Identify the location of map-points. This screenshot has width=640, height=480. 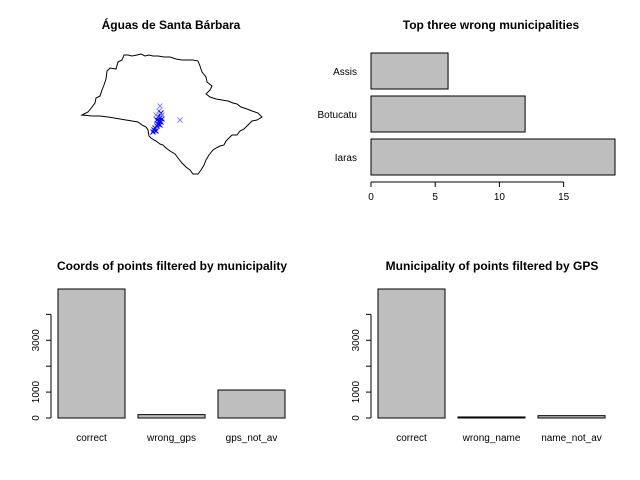
(166, 119).